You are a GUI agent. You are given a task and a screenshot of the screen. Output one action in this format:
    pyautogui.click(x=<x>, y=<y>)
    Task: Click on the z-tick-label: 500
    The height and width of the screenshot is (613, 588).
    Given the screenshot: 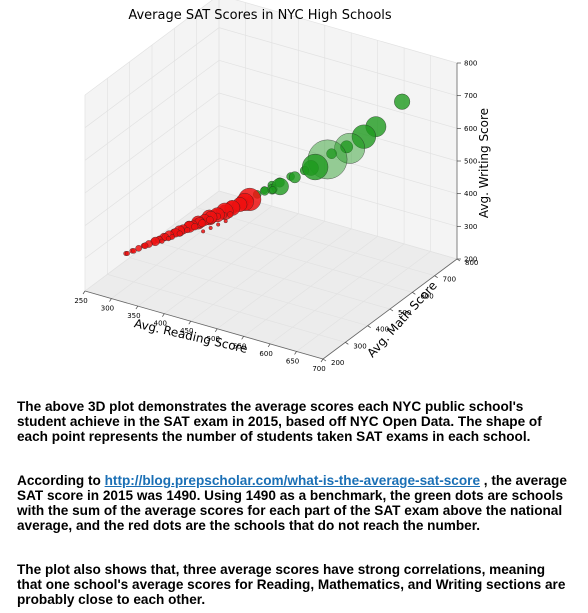 What is the action you would take?
    pyautogui.click(x=470, y=162)
    